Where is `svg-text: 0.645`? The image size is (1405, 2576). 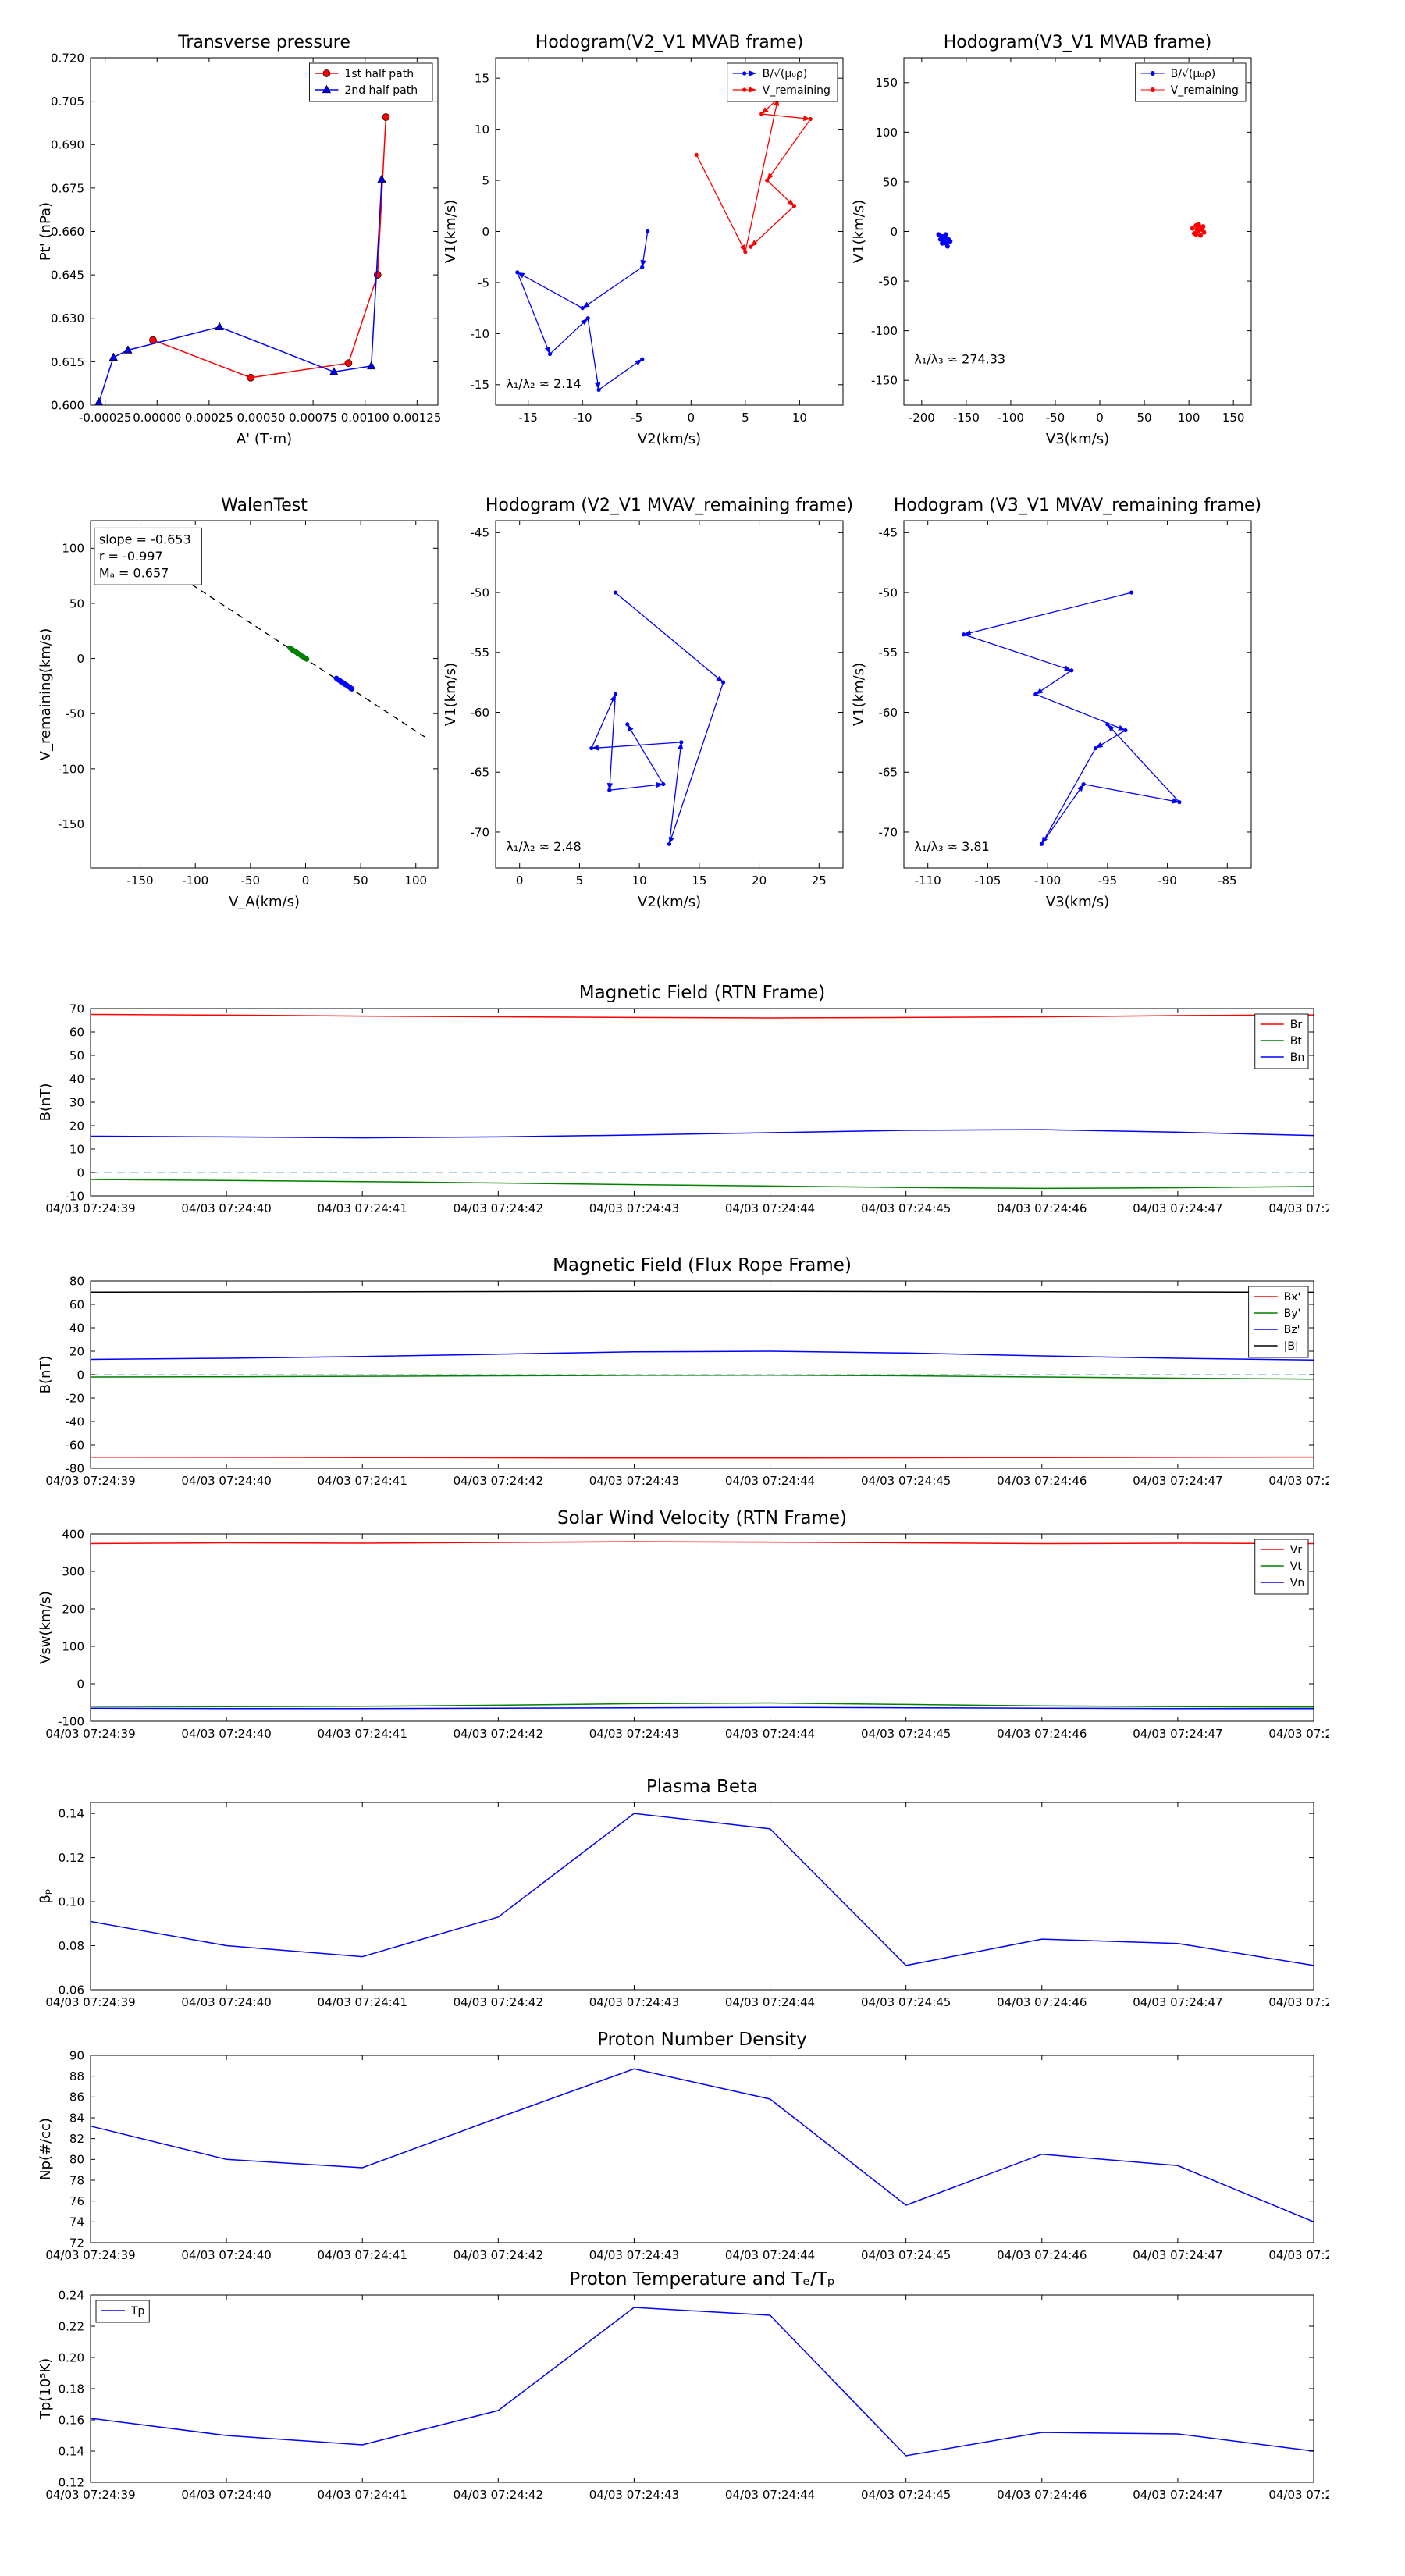 svg-text: 0.645 is located at coordinates (68, 276).